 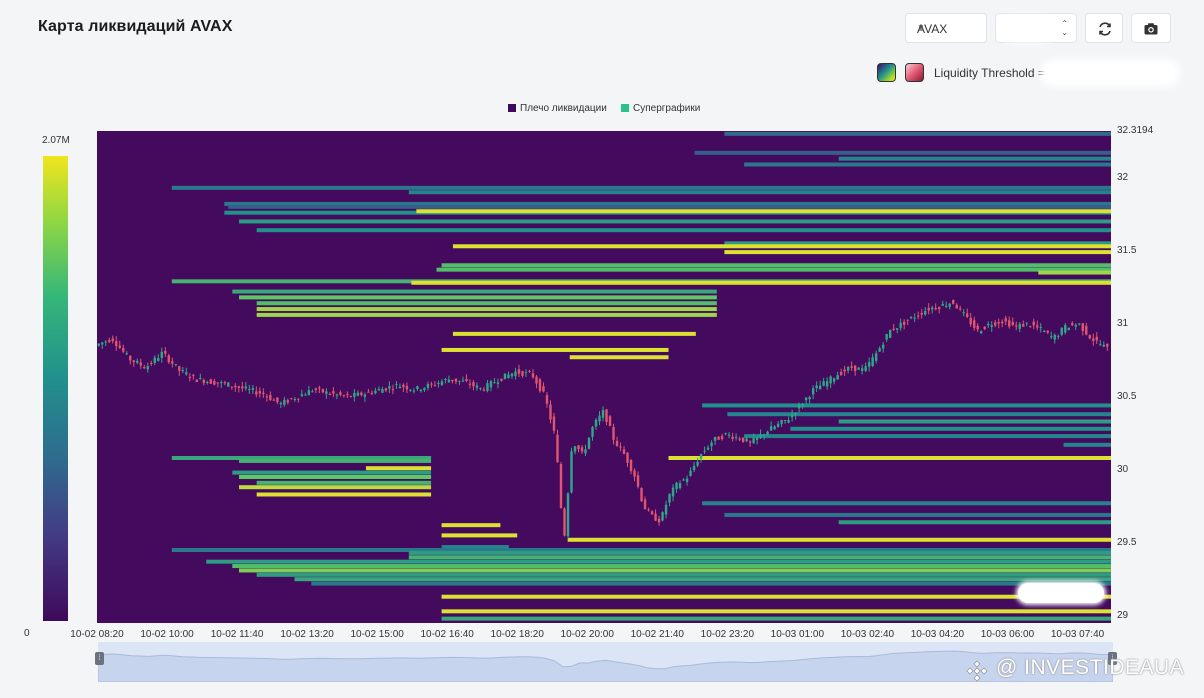 I want to click on symbol-select: AVAX ▼, so click(x=946, y=28).